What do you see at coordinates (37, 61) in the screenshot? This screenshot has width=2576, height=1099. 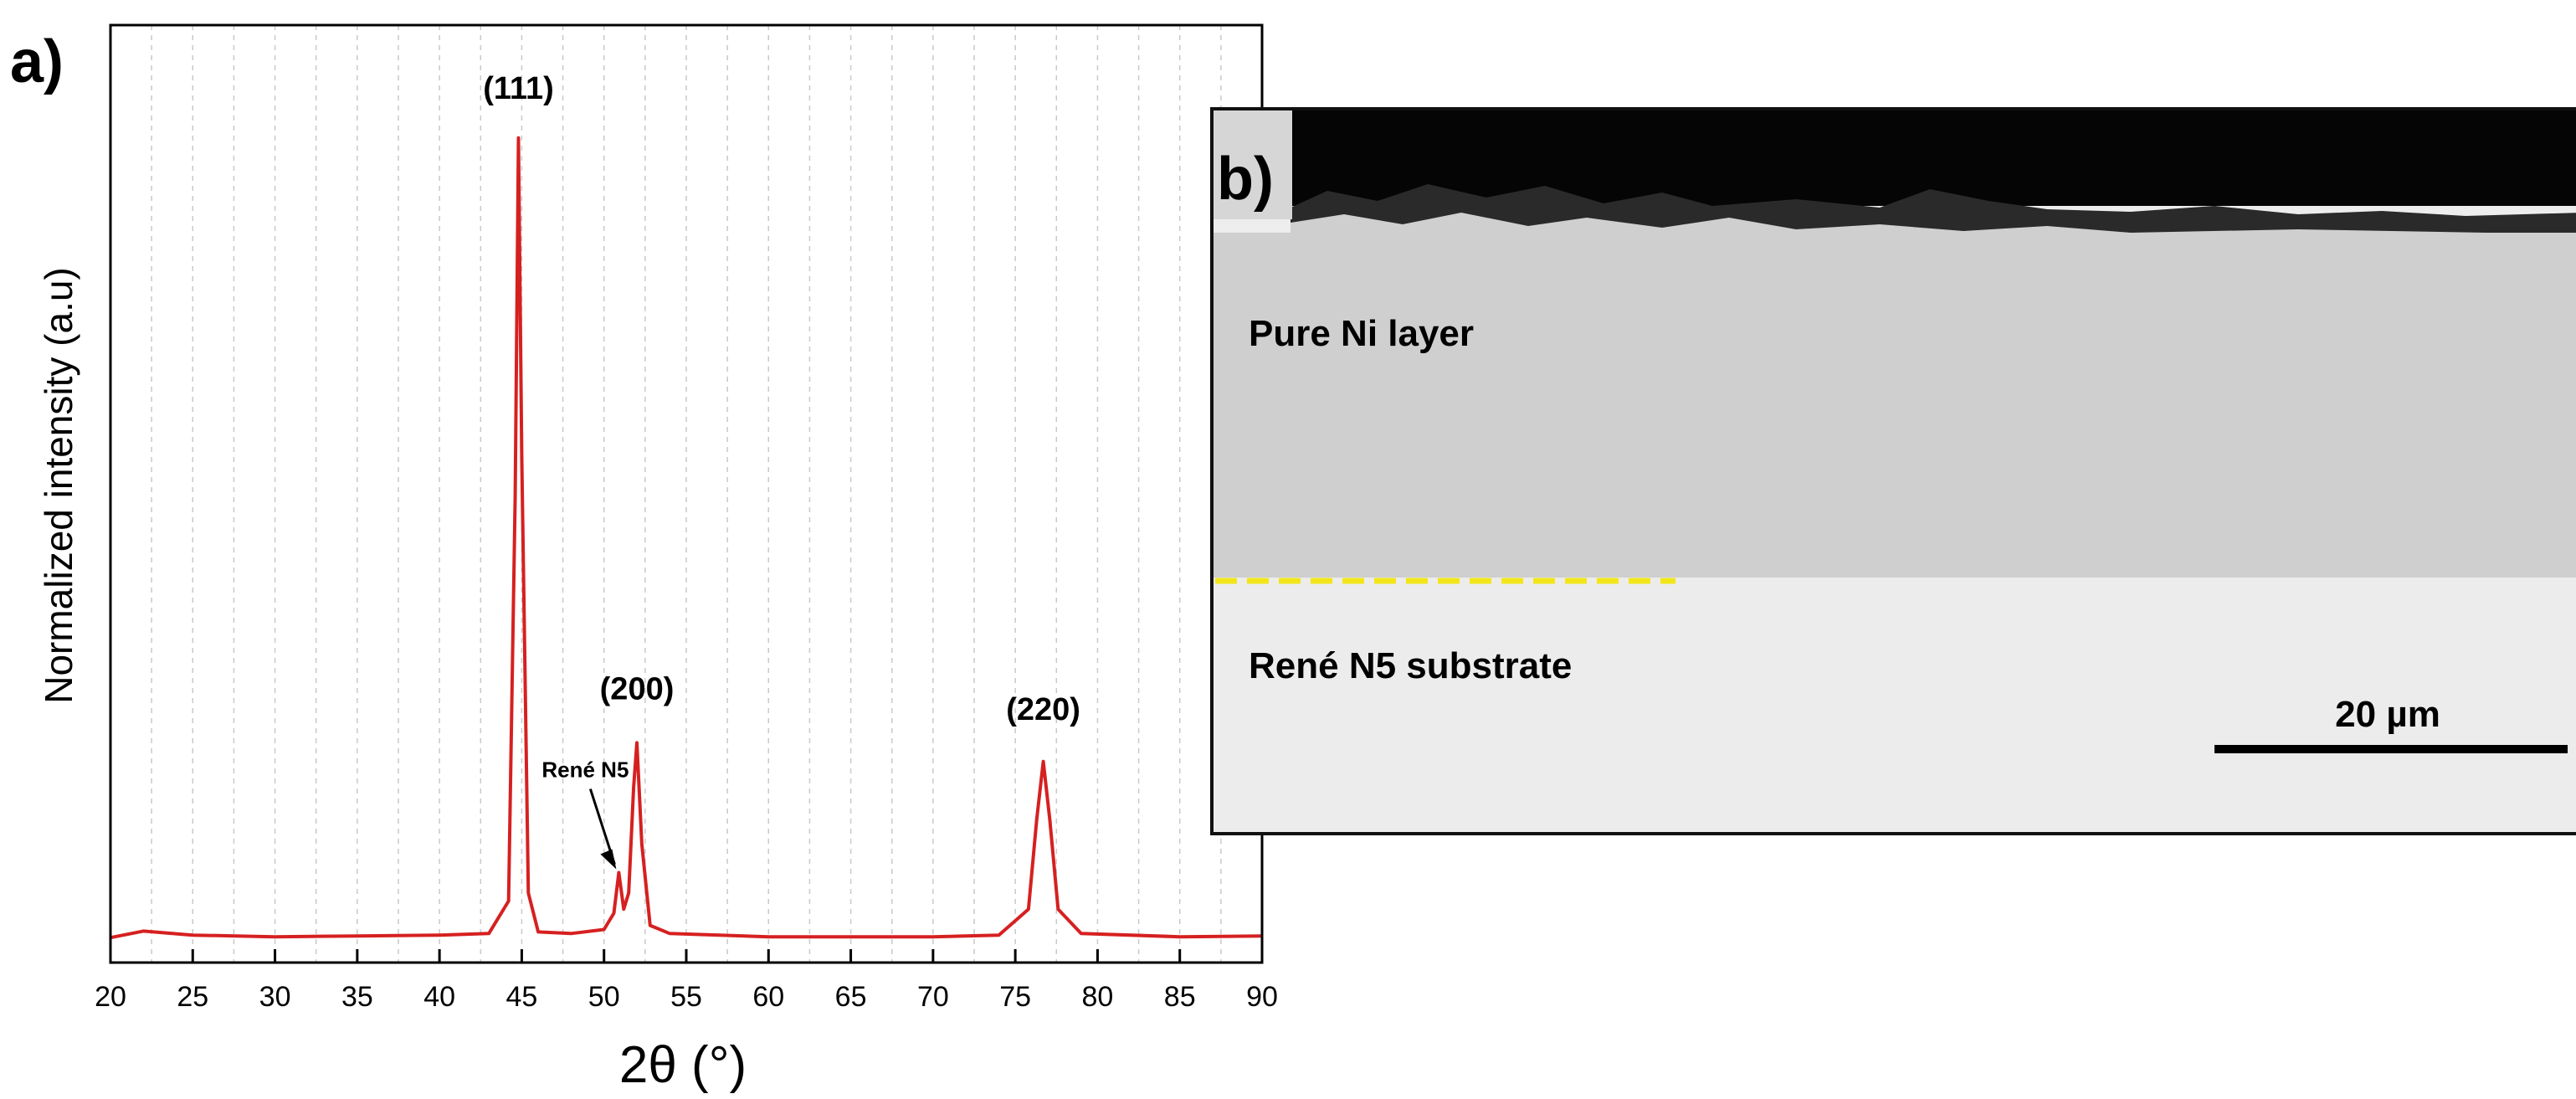 I see `panel-a-label: a)` at bounding box center [37, 61].